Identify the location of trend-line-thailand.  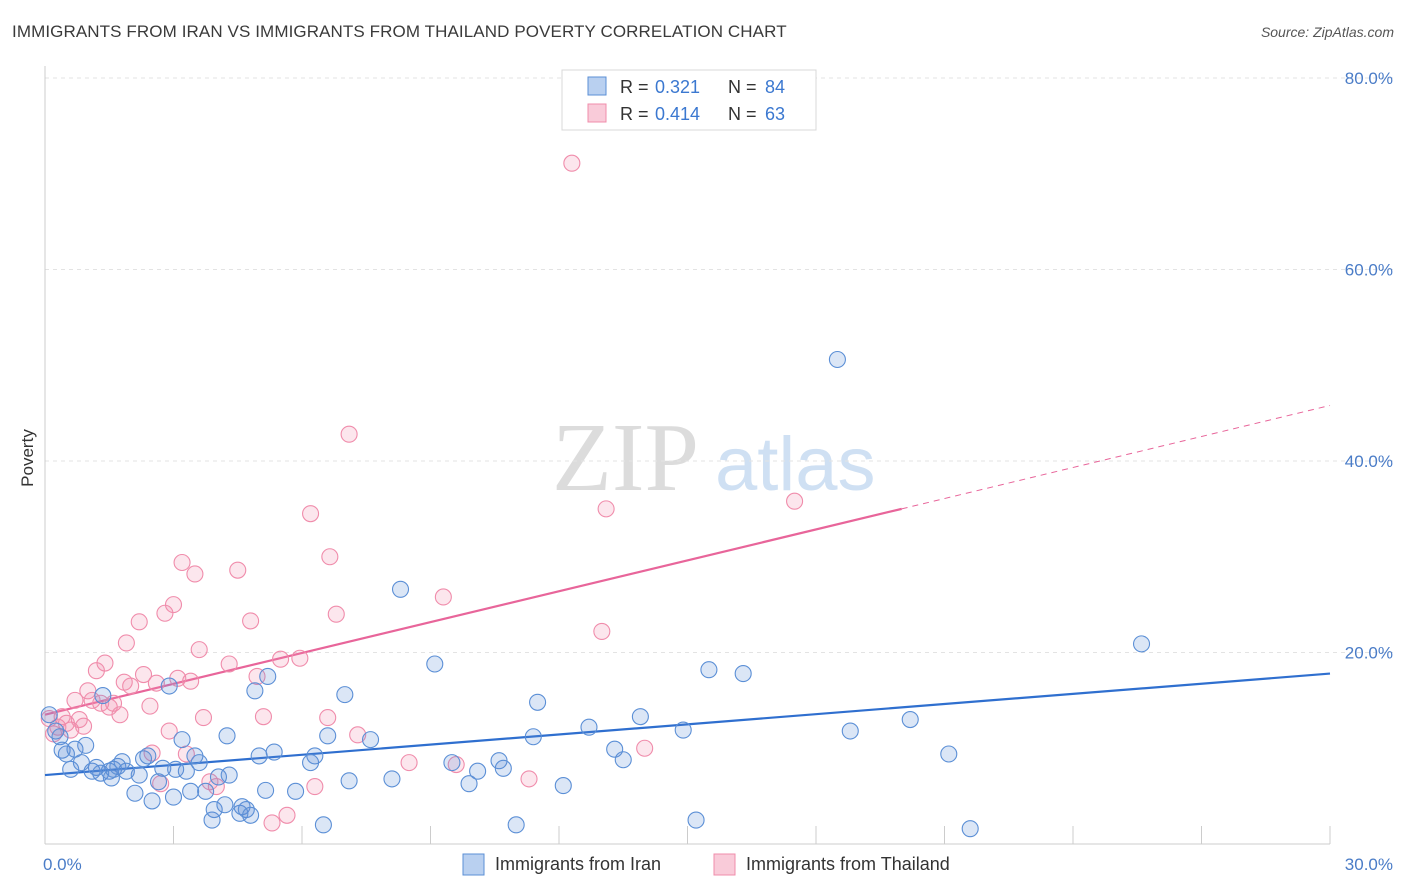
(473, 611).